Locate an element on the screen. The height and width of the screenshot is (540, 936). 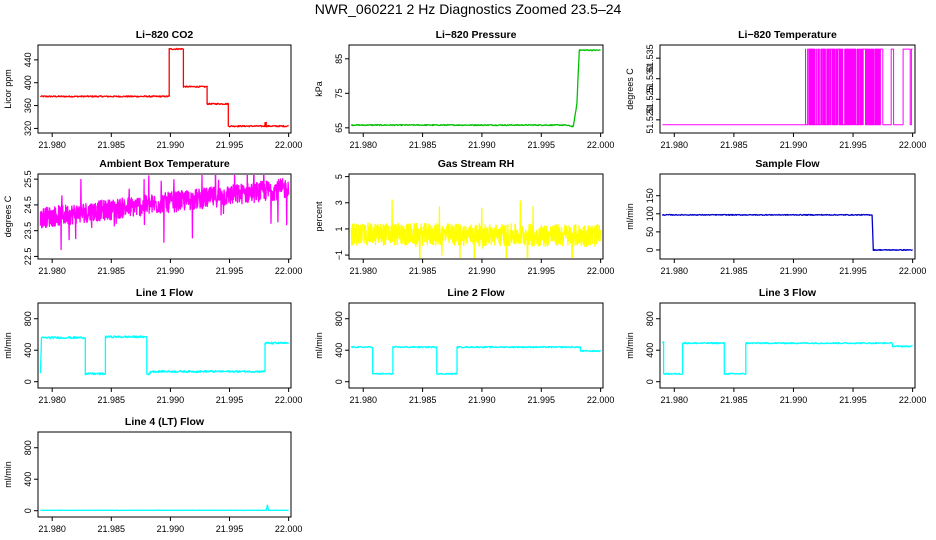
panel-title: Line 1 Flow is located at coordinates (165, 293).